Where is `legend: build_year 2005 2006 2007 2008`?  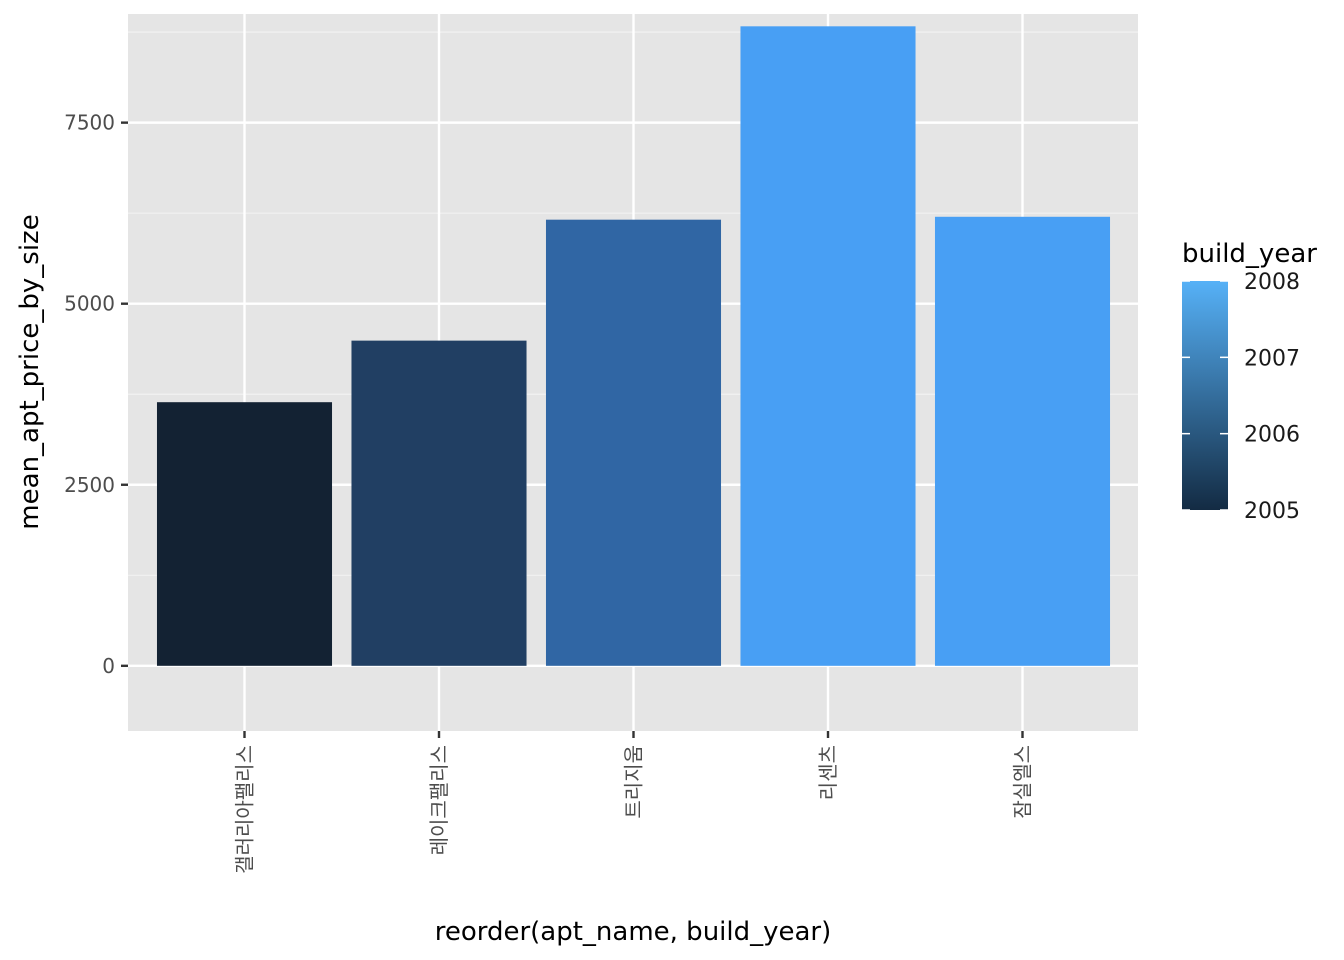 legend: build_year 2005 2006 2007 2008 is located at coordinates (1249, 381).